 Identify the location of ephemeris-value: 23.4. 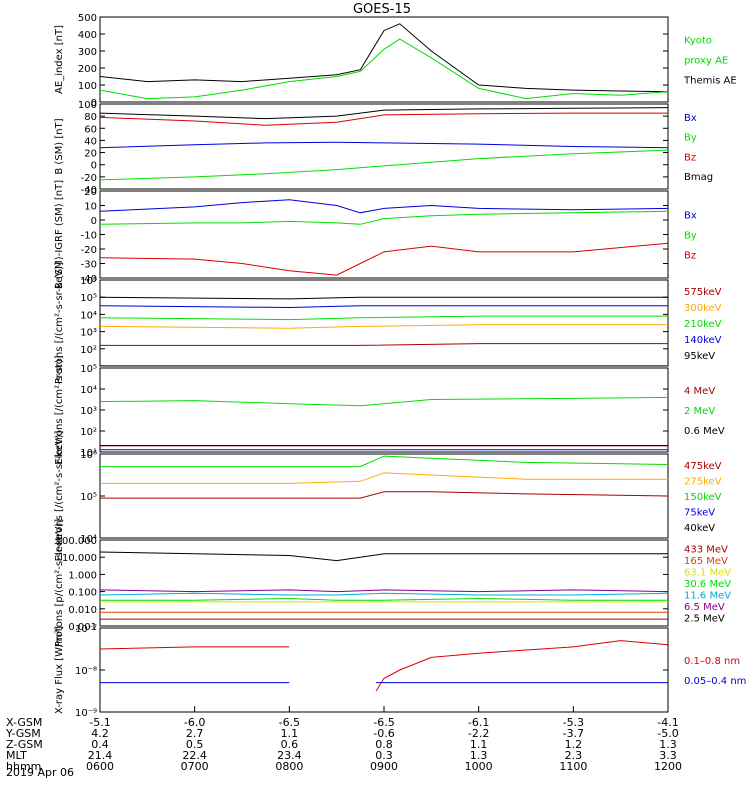
(289, 755).